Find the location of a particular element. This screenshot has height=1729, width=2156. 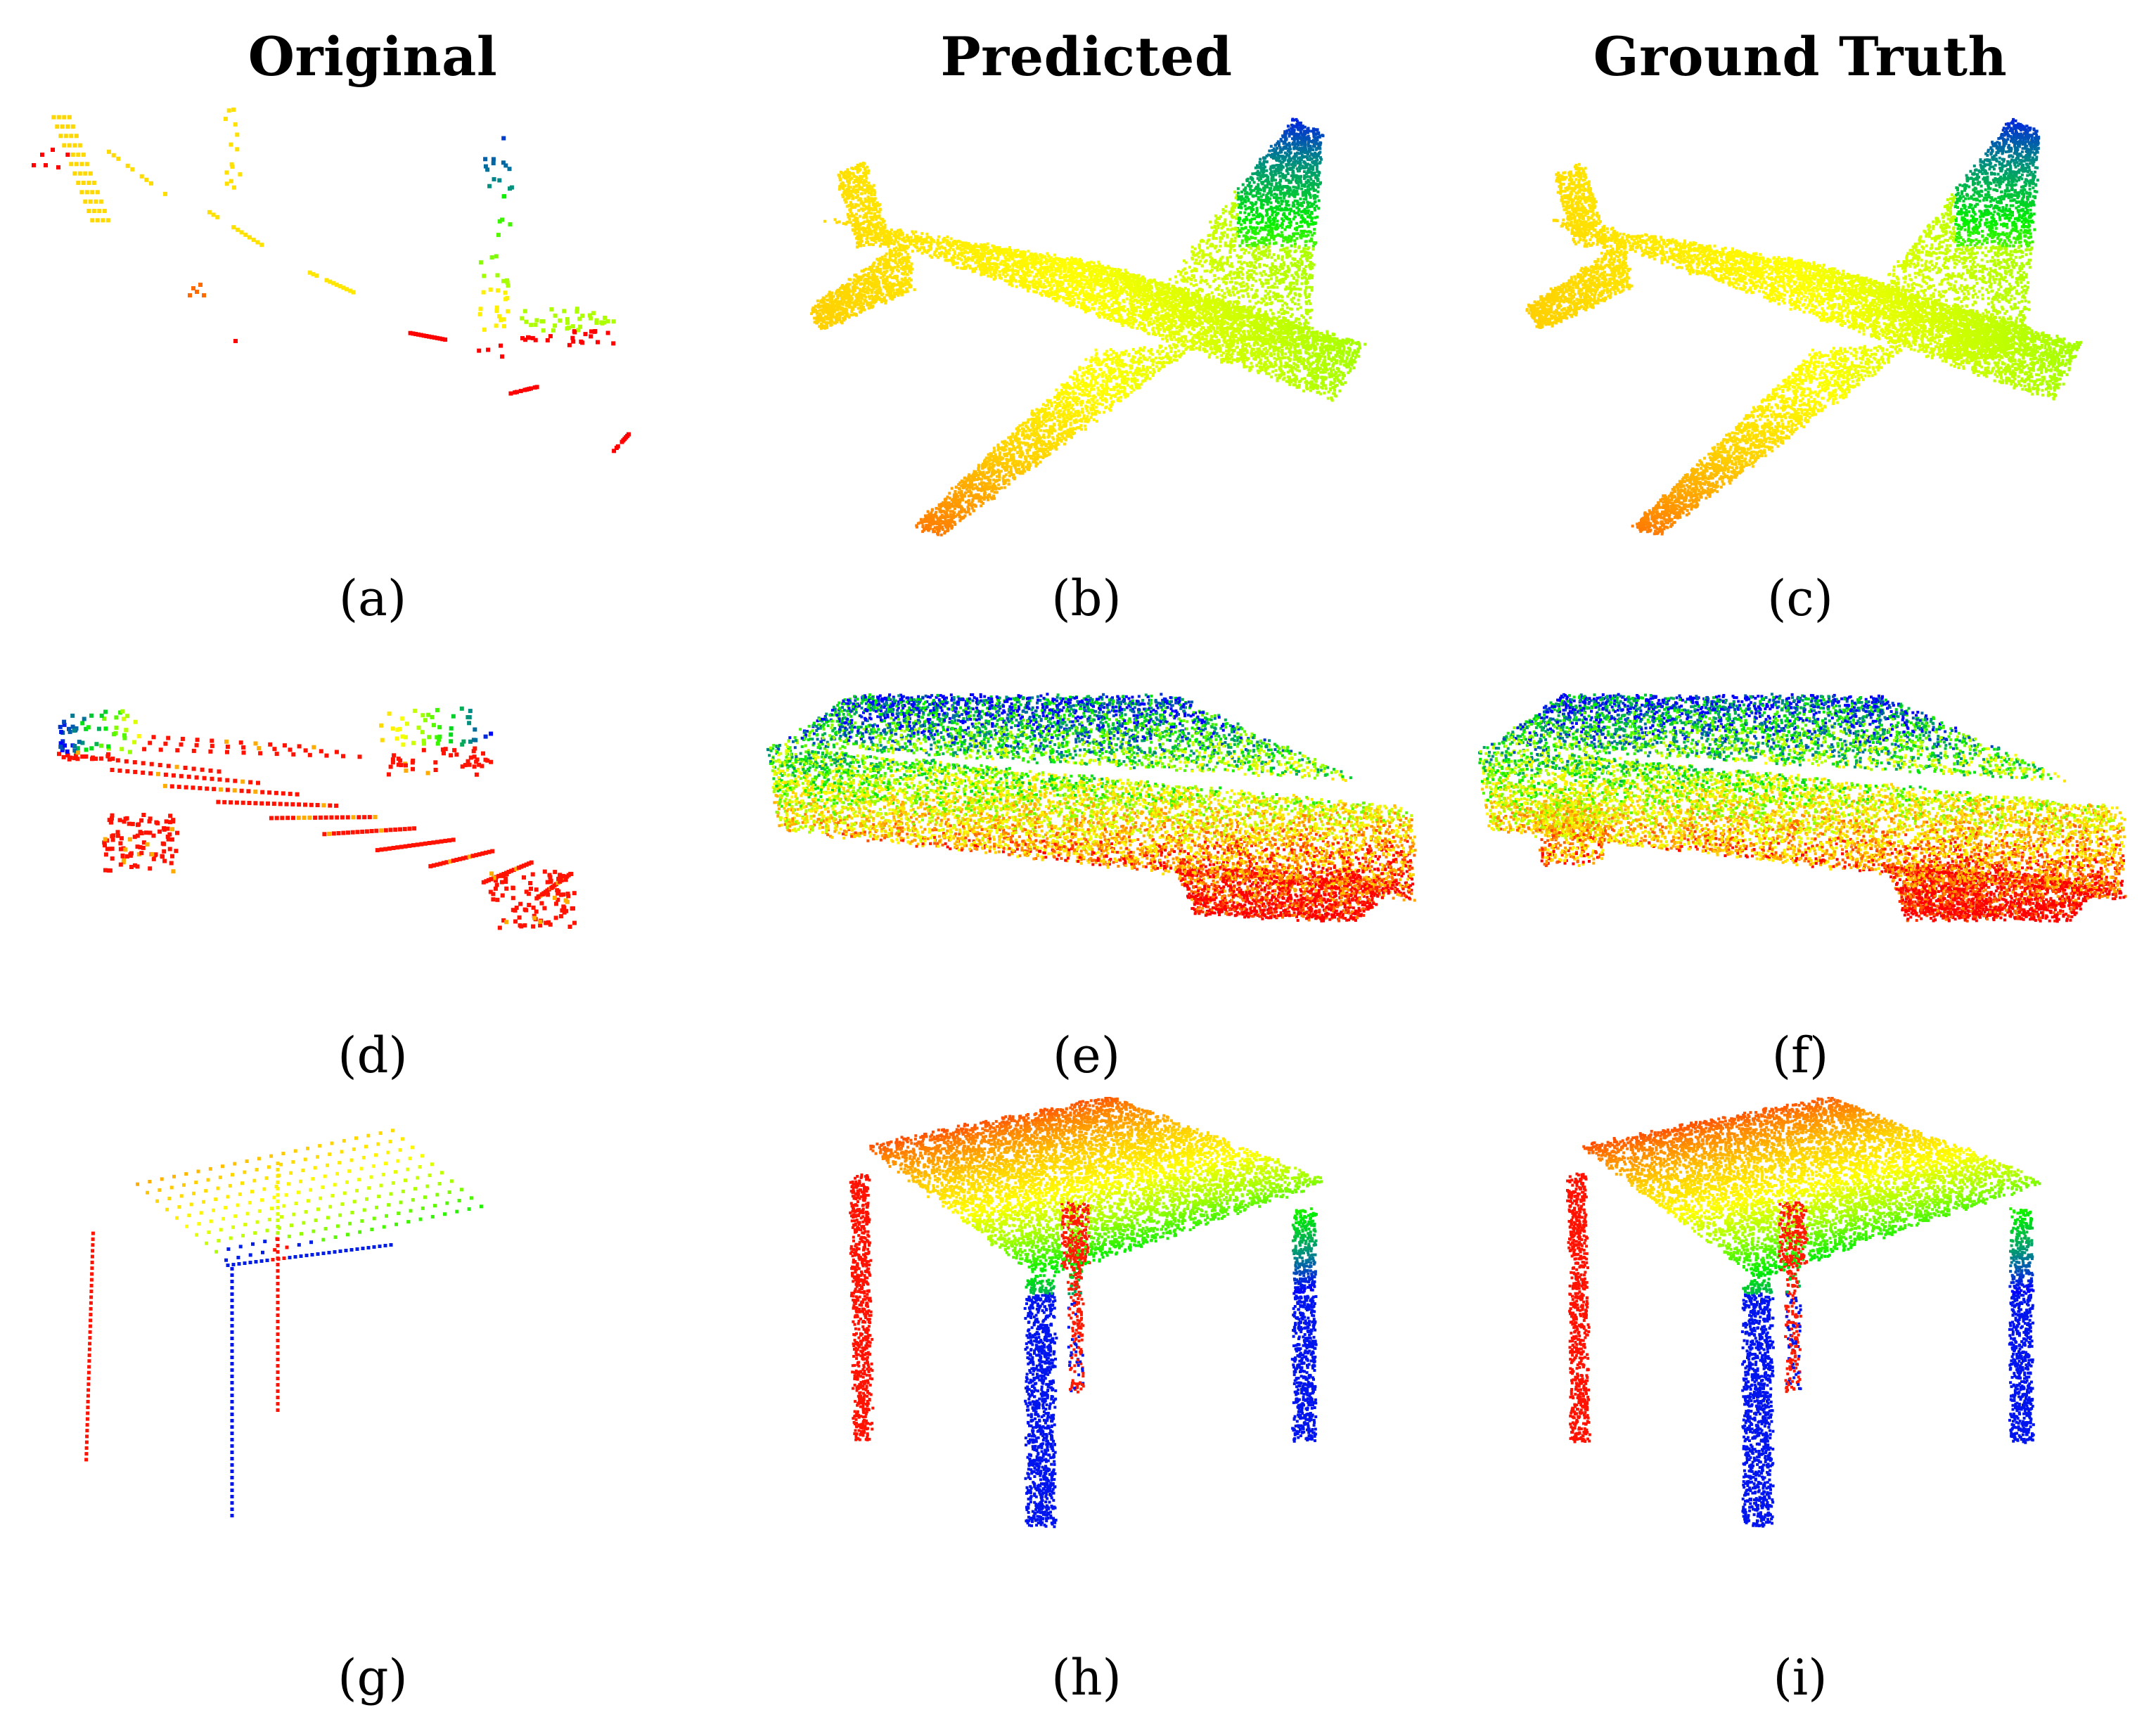

panel-d-original-car is located at coordinates (365, 836).